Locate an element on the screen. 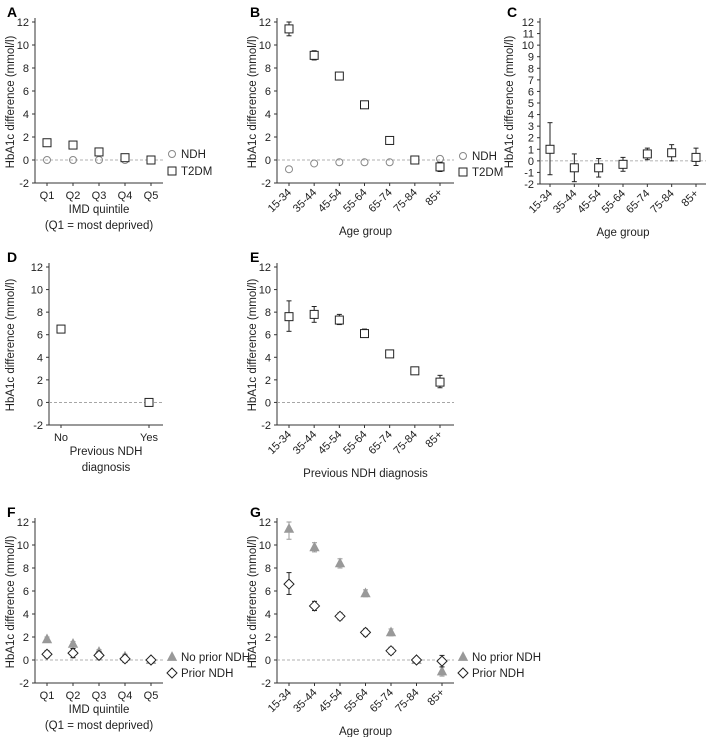 The height and width of the screenshot is (737, 715). x-tick-label: 85+ is located at coordinates (690, 199).